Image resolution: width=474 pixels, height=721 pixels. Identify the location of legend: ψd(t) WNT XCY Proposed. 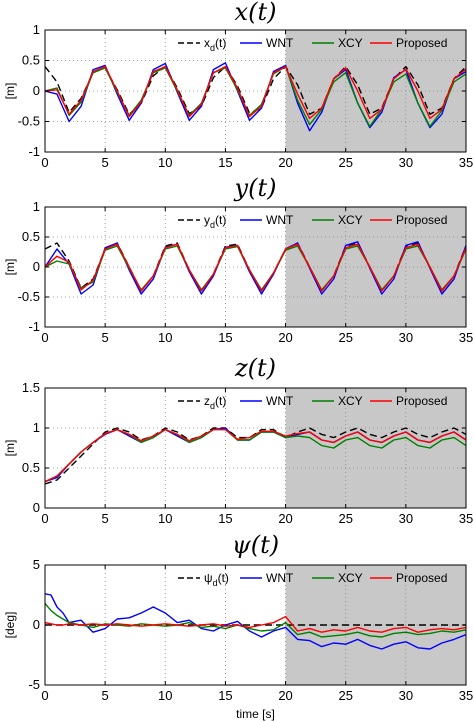
(312, 579).